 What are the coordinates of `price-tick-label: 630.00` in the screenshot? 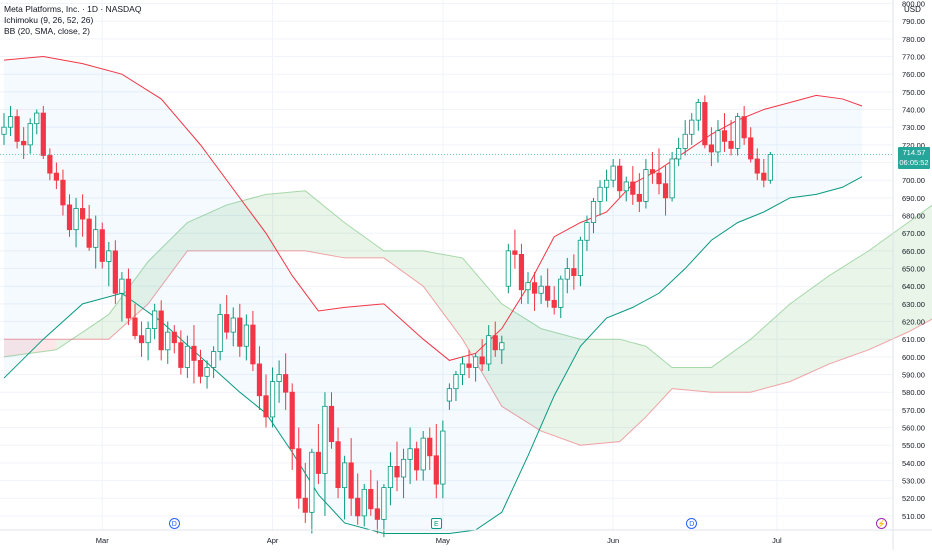 It's located at (913, 304).